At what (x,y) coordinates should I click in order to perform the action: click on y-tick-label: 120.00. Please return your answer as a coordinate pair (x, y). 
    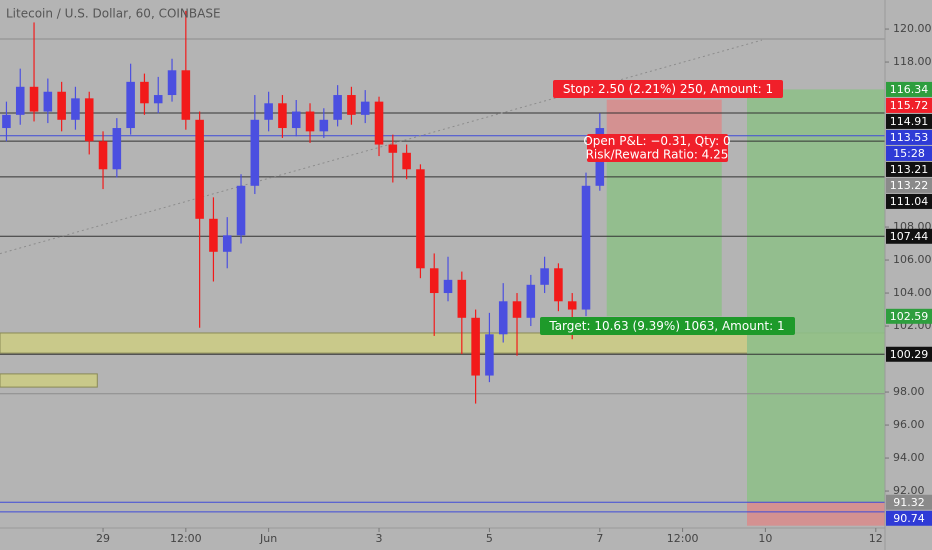
    Looking at the image, I should click on (912, 28).